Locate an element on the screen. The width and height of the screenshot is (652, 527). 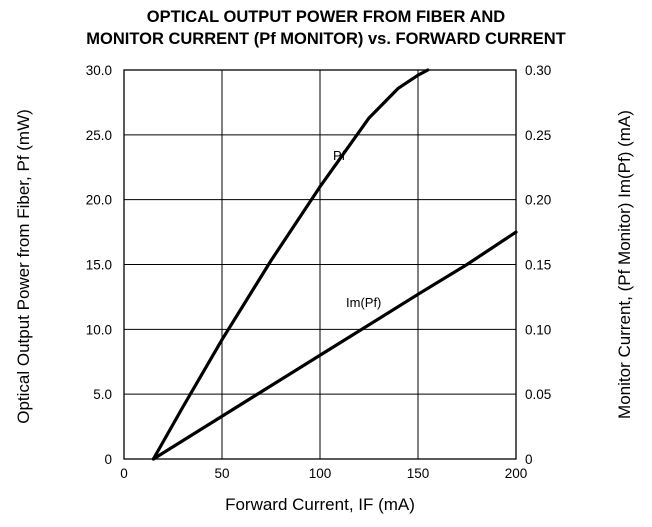
y-tick-label-right: 0.15 is located at coordinates (538, 265).